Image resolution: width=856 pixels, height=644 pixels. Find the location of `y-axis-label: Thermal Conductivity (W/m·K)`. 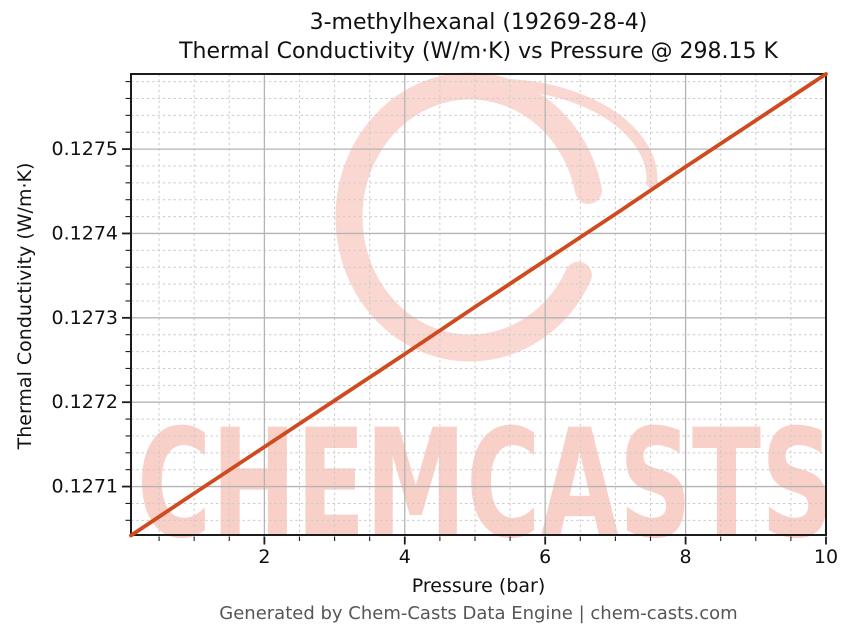

y-axis-label: Thermal Conductivity (W/m·K) is located at coordinates (25, 306).